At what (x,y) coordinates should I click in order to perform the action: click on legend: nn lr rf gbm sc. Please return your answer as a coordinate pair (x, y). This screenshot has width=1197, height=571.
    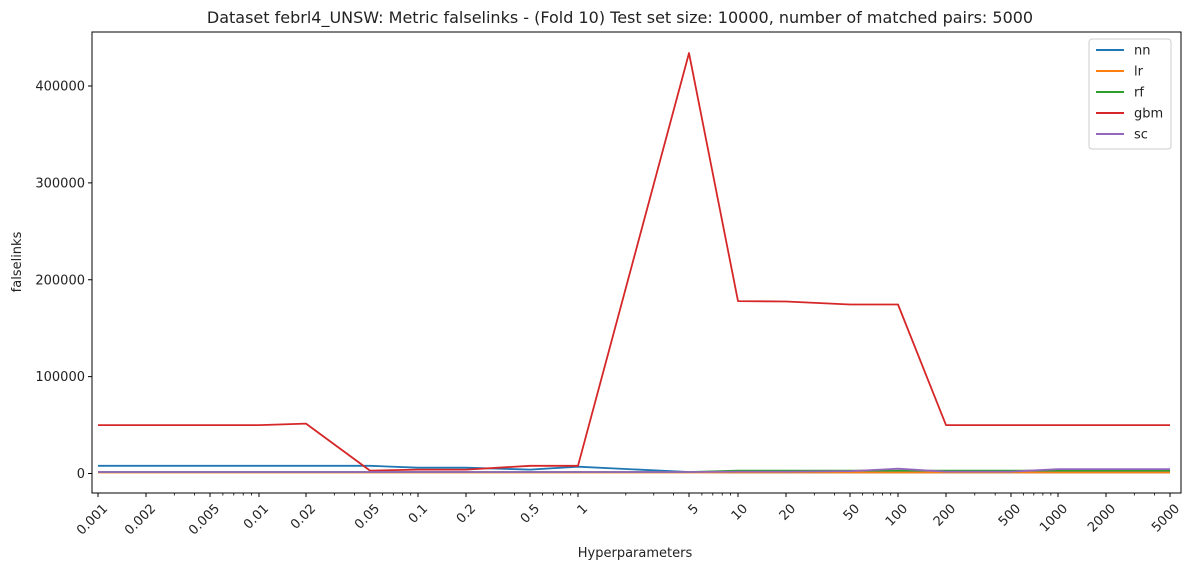
    Looking at the image, I should click on (1130, 94).